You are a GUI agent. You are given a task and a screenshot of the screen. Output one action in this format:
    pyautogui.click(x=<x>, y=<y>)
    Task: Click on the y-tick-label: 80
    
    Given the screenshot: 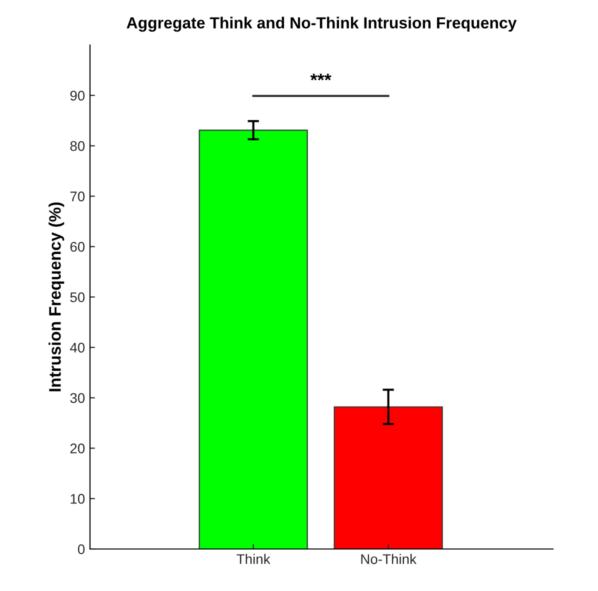 What is the action you would take?
    pyautogui.click(x=77, y=146)
    